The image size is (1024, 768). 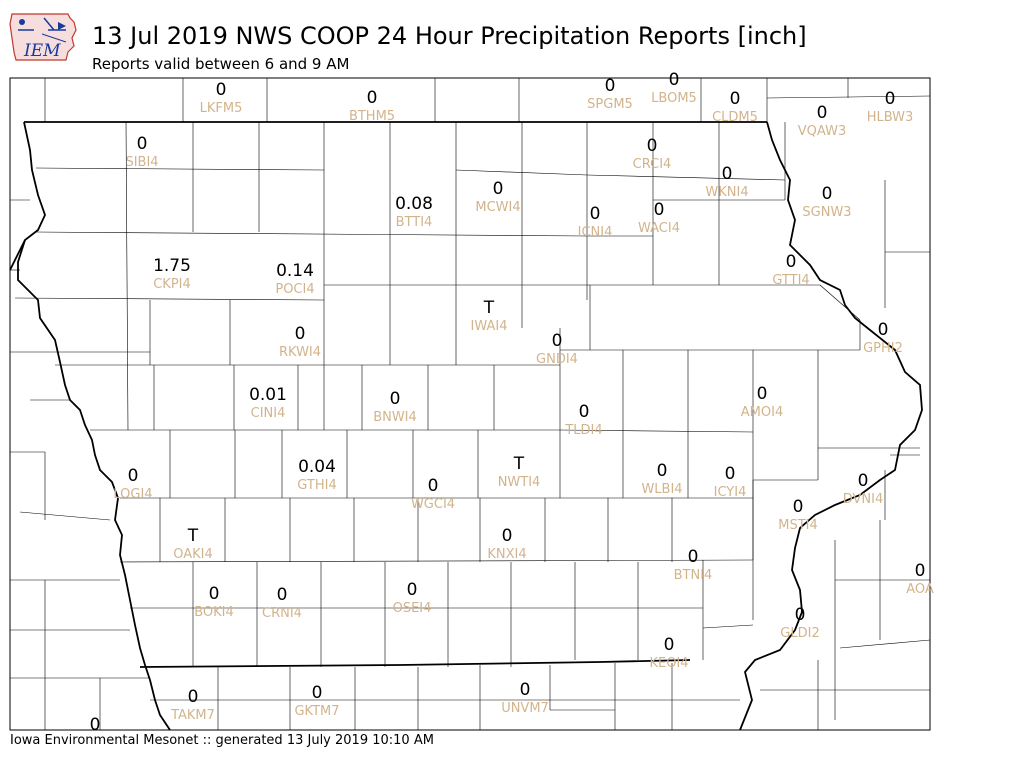 I want to click on iem-logo: IEM, so click(x=44, y=36).